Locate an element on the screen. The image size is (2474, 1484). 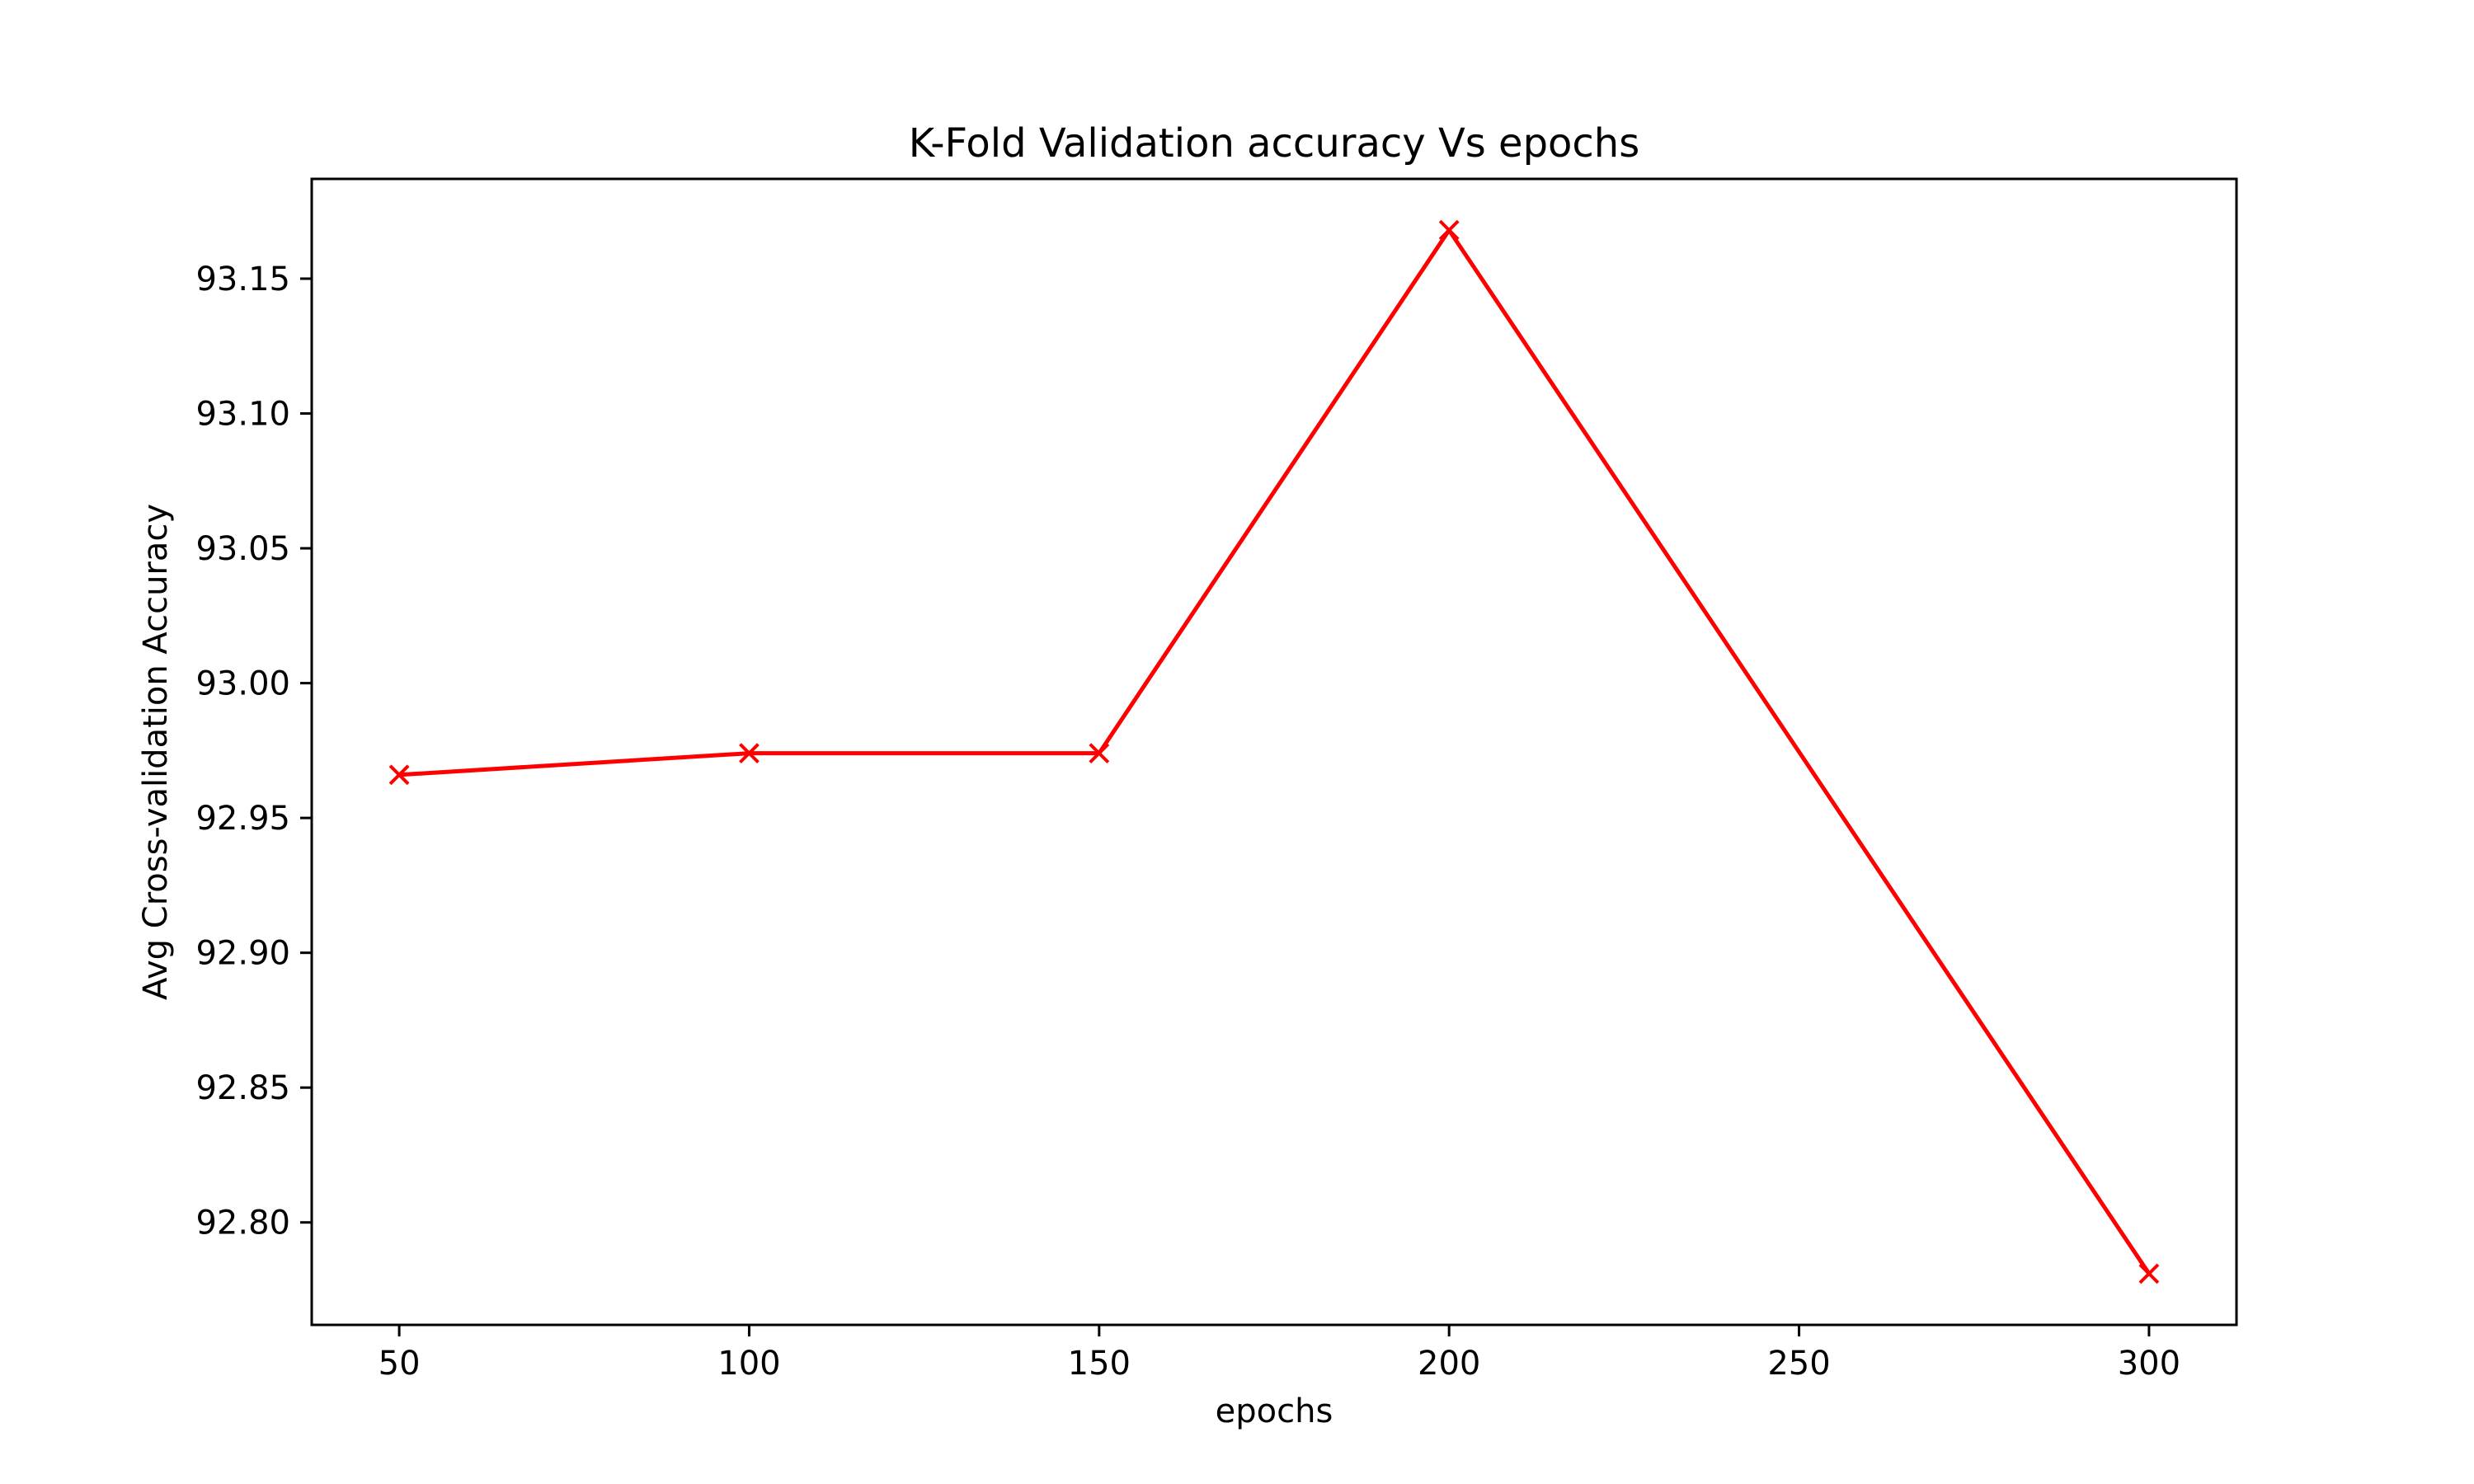
y-axis-ticks: 92.80 92.85 92.90 92.95 93.00 93.05 93.10 93.15 is located at coordinates (253, 751).